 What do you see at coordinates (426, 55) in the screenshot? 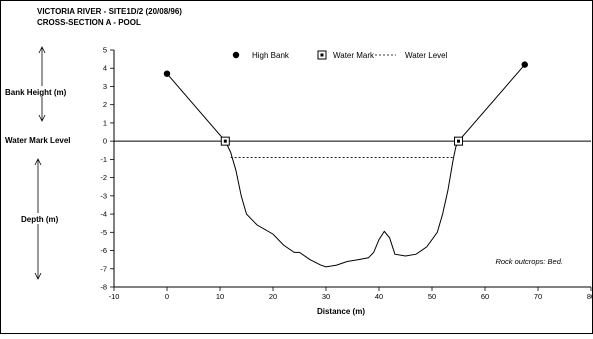
I see `legend-water-level-label: Water Level` at bounding box center [426, 55].